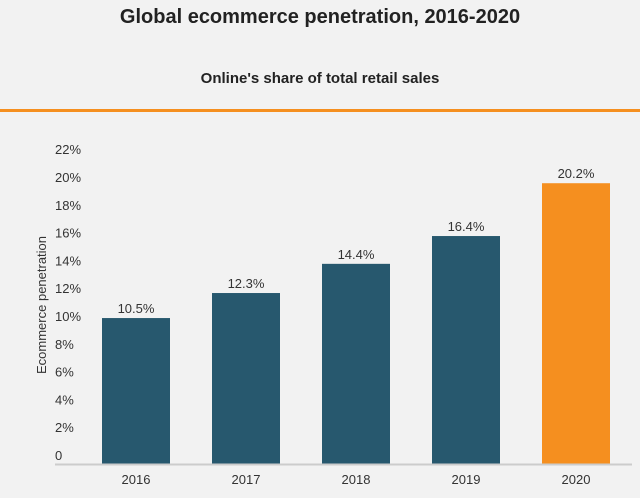 The width and height of the screenshot is (640, 498). I want to click on bar-2019, so click(466, 350).